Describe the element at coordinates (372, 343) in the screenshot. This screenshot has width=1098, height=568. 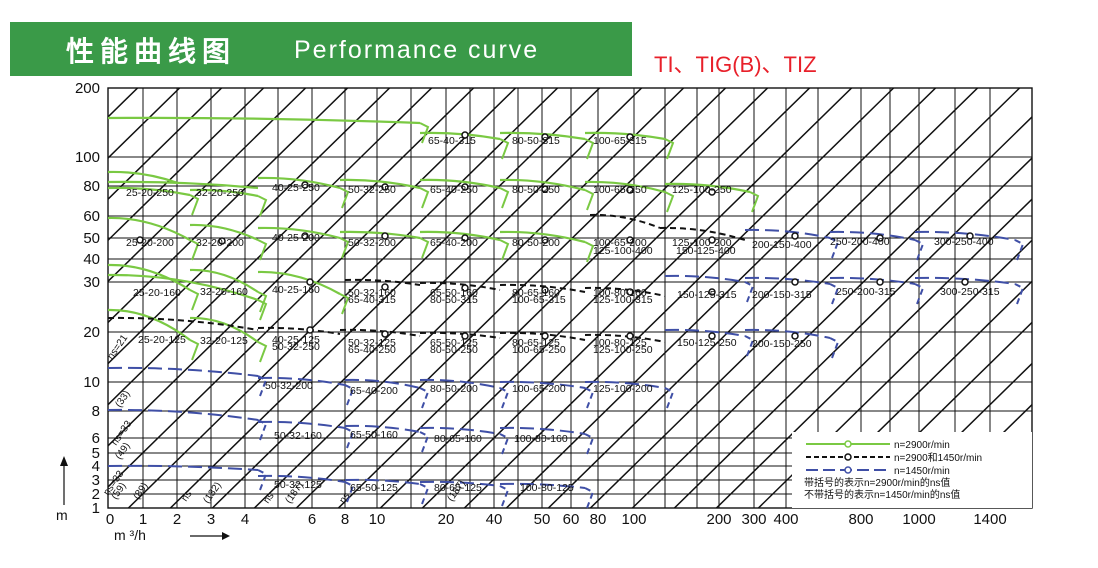
I see `pump-model-label: 50-32-125` at that location.